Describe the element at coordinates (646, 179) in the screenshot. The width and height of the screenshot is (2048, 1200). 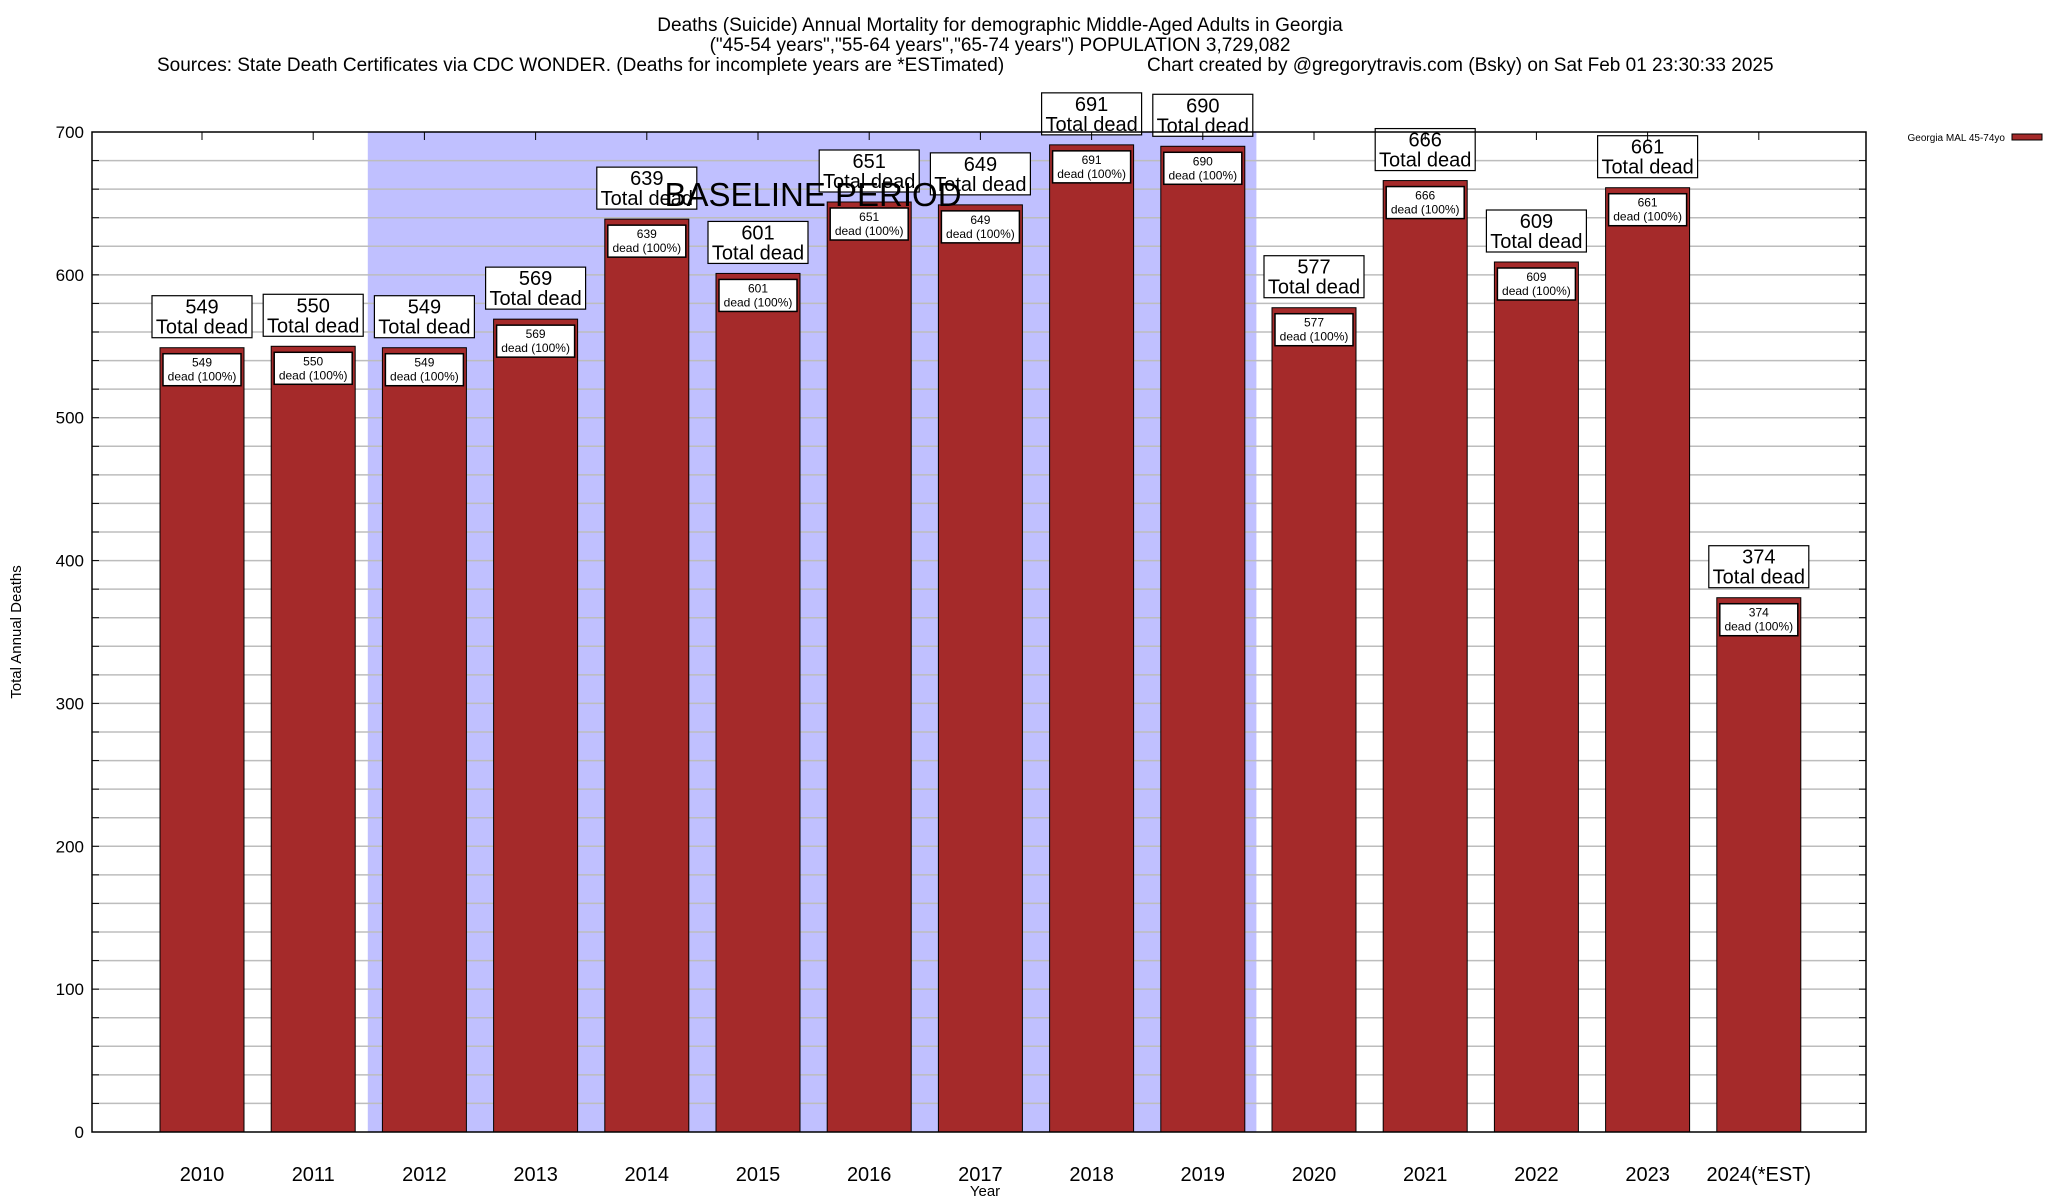
I see `bar-total-value: 639` at that location.